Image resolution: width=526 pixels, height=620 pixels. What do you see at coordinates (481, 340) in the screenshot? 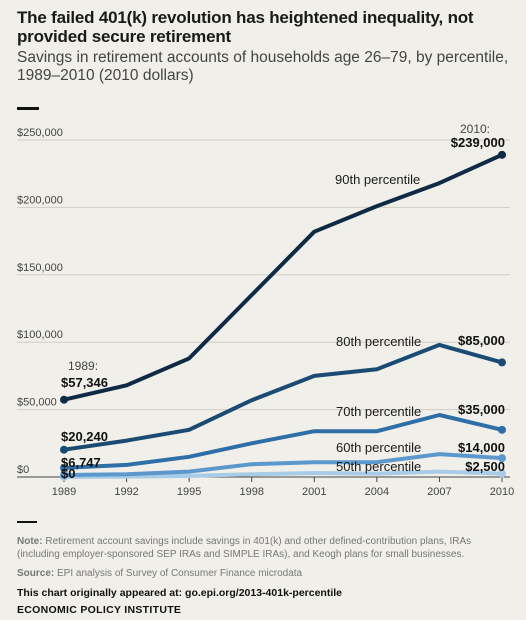
I see `series-end-label: $85,000` at bounding box center [481, 340].